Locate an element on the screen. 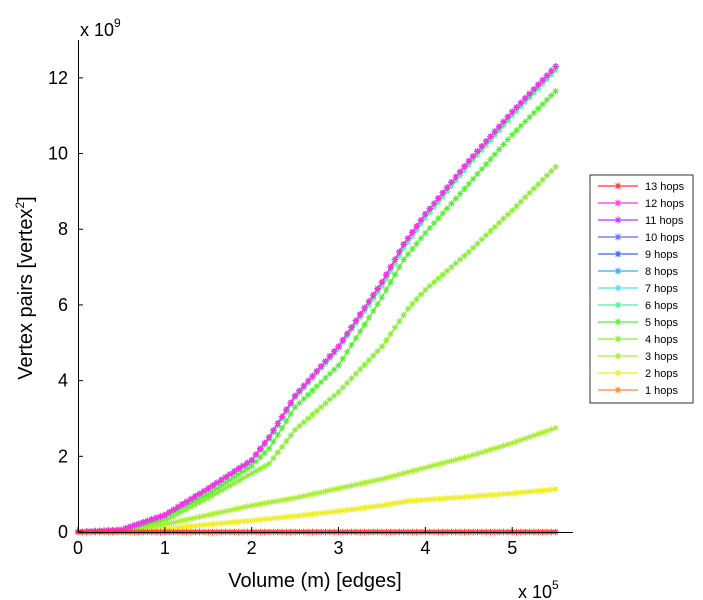 The image size is (703, 600). y-tick-label: 0 is located at coordinates (63, 532).